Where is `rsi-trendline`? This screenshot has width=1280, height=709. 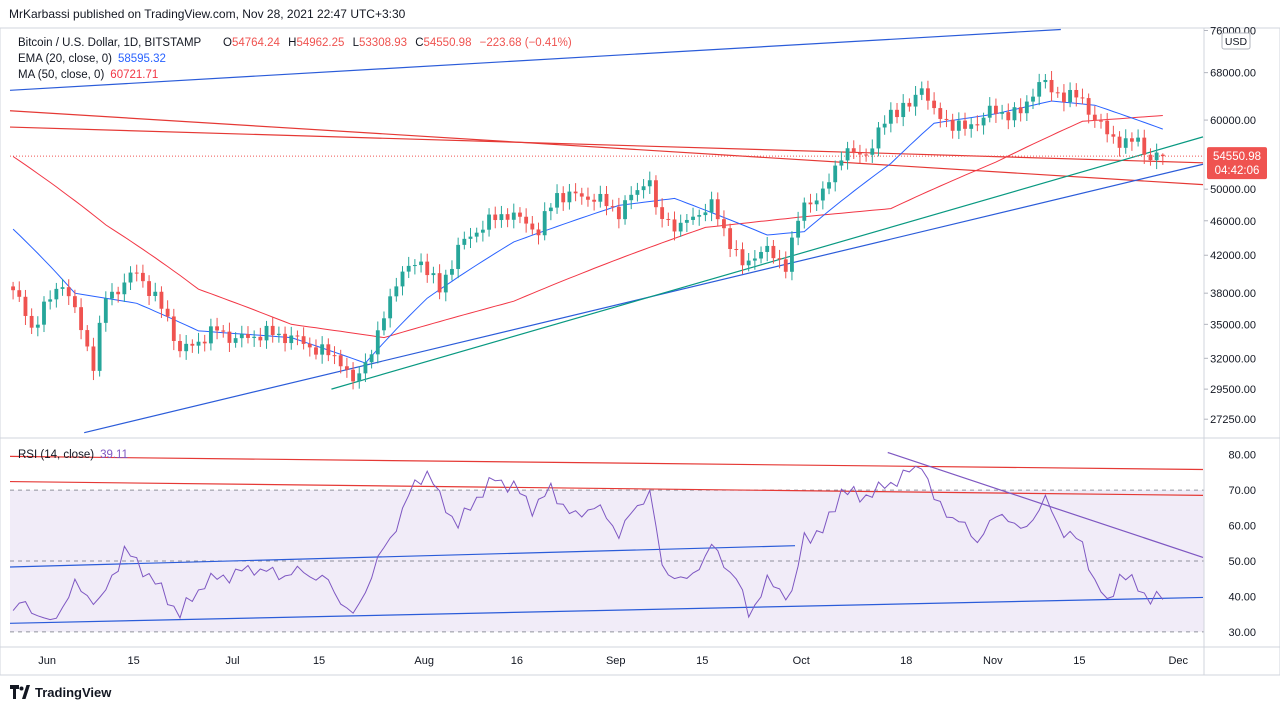 rsi-trendline is located at coordinates (606, 488).